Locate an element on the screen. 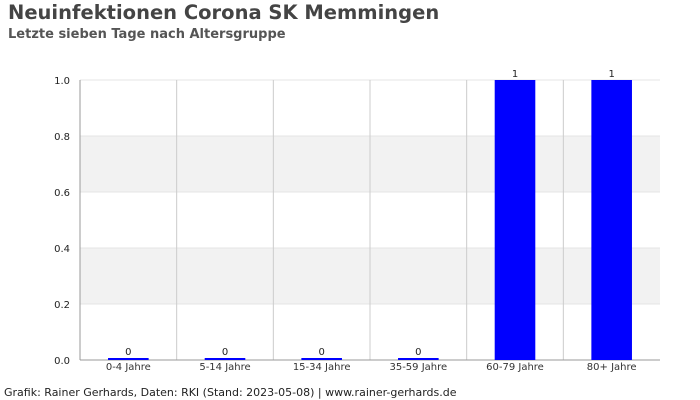 This screenshot has height=400, width=700. y-tick-label: 0.4 is located at coordinates (62, 249).